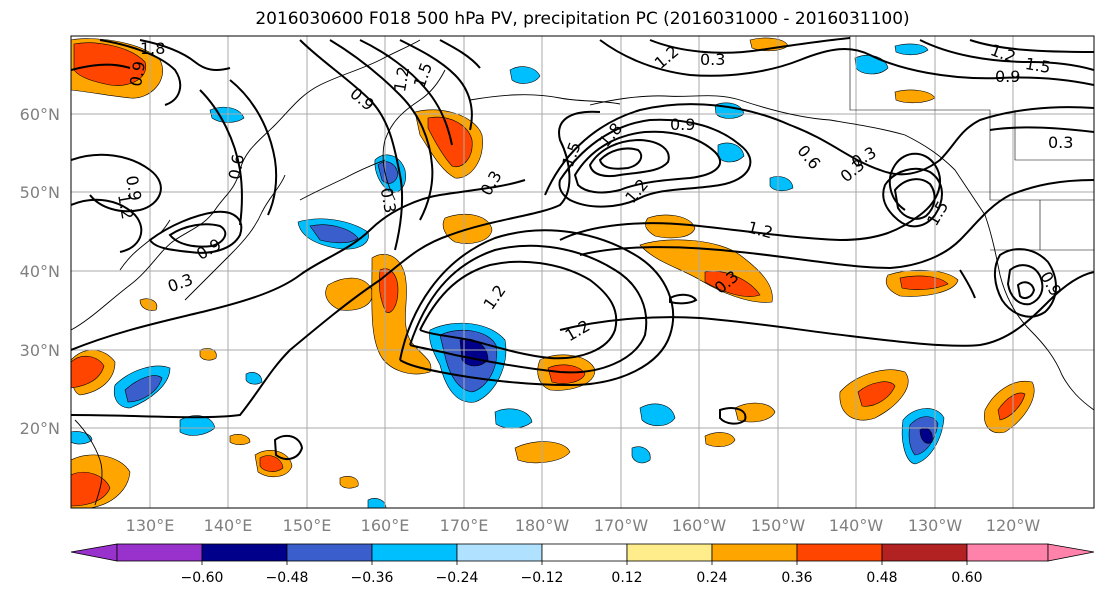 The image size is (1105, 601). Describe the element at coordinates (385, 525) in the screenshot. I see `lon-label: 160°E` at that location.